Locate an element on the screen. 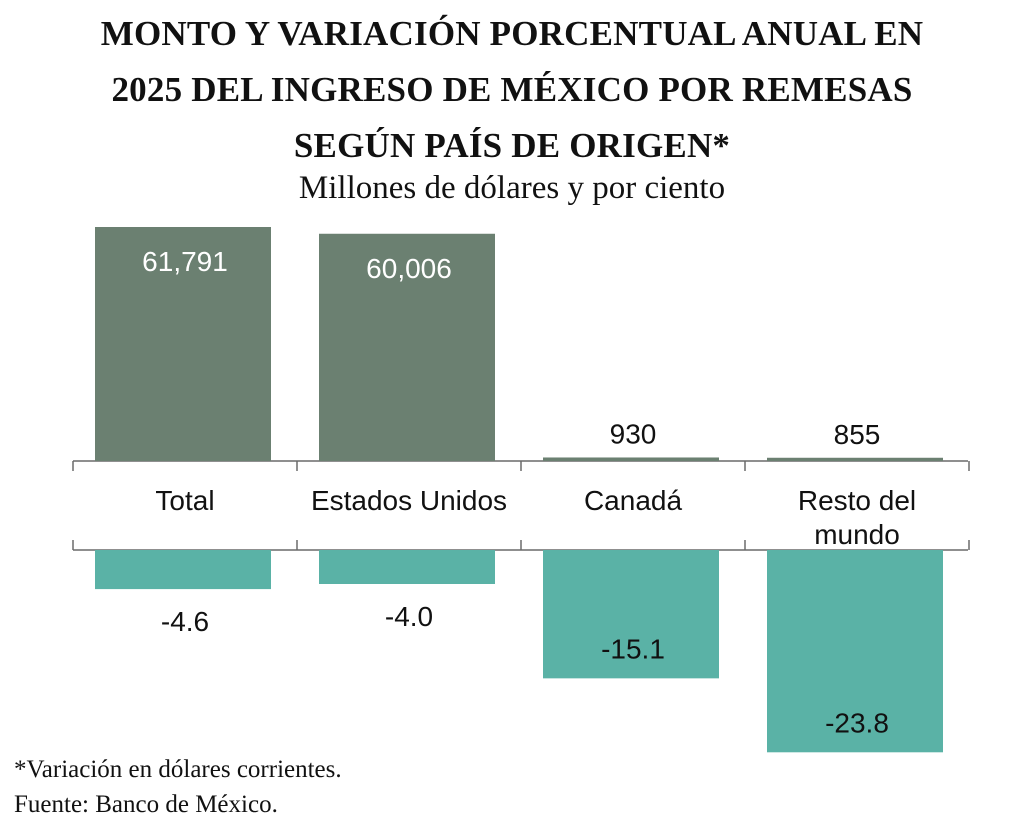  category-label: Estados Unidos is located at coordinates (409, 500).